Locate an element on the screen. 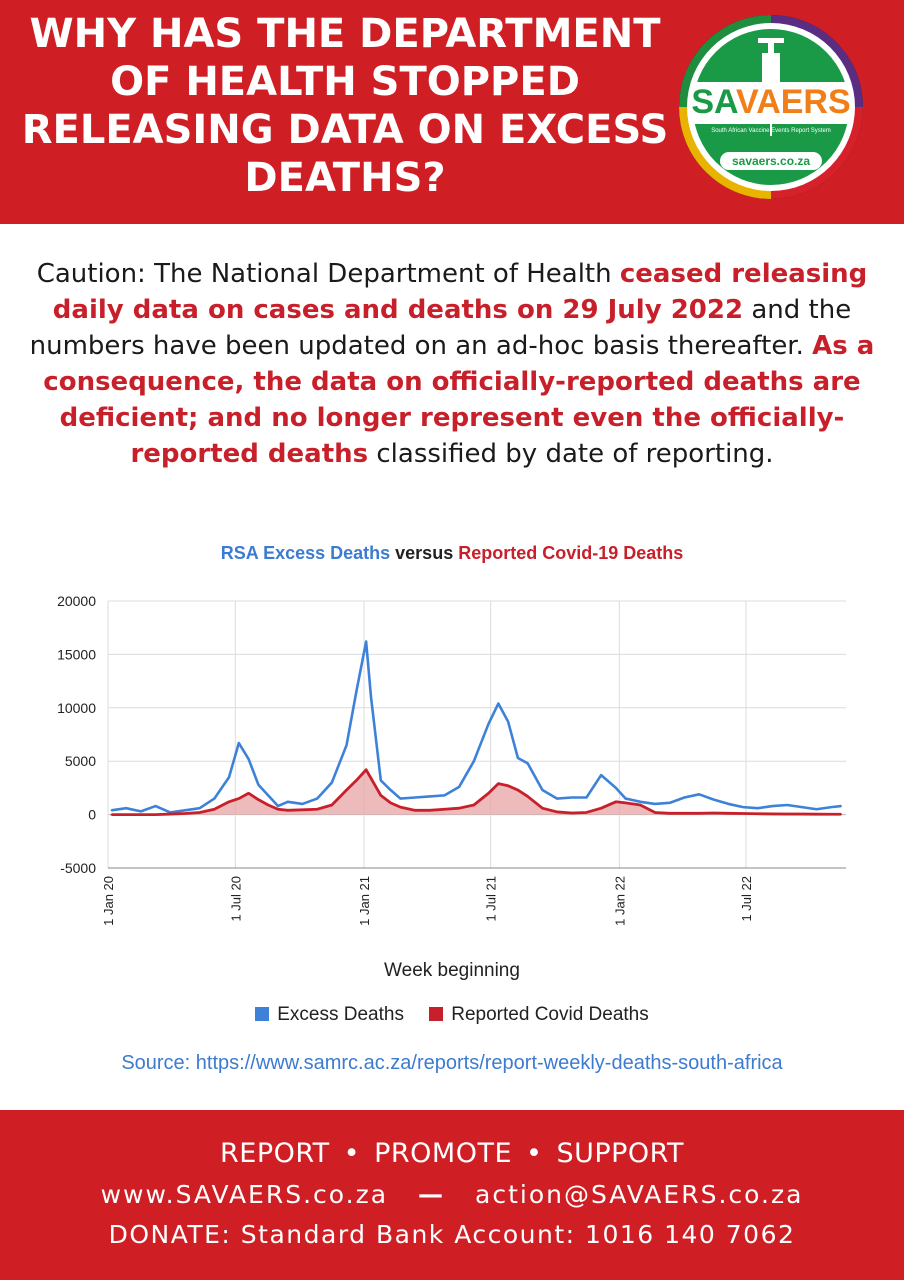 The image size is (904, 1280). y-tick-label: 5000 is located at coordinates (80, 761).